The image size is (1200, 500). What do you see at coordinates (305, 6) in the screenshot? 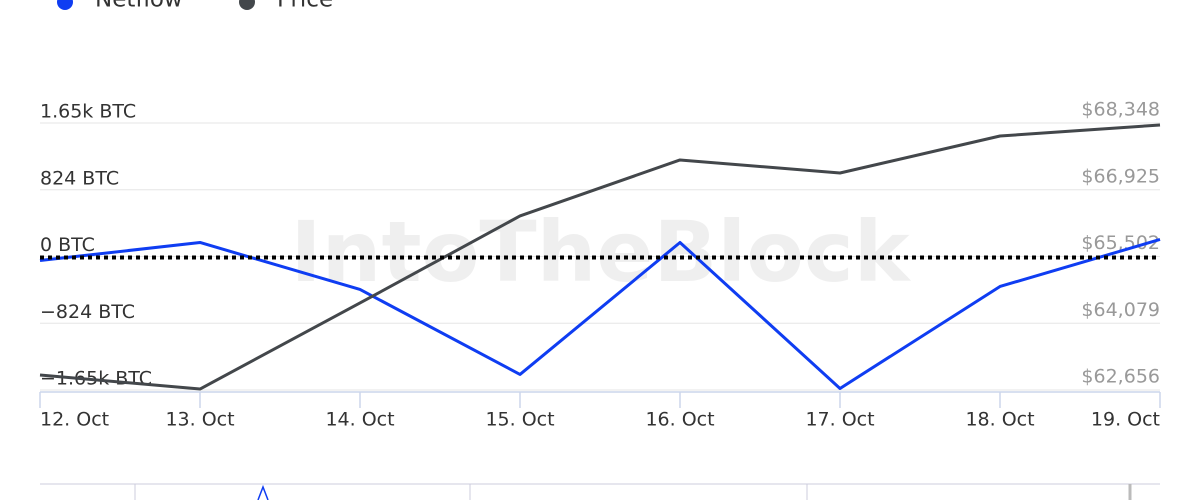
I see `legend-label: Price` at bounding box center [305, 6].